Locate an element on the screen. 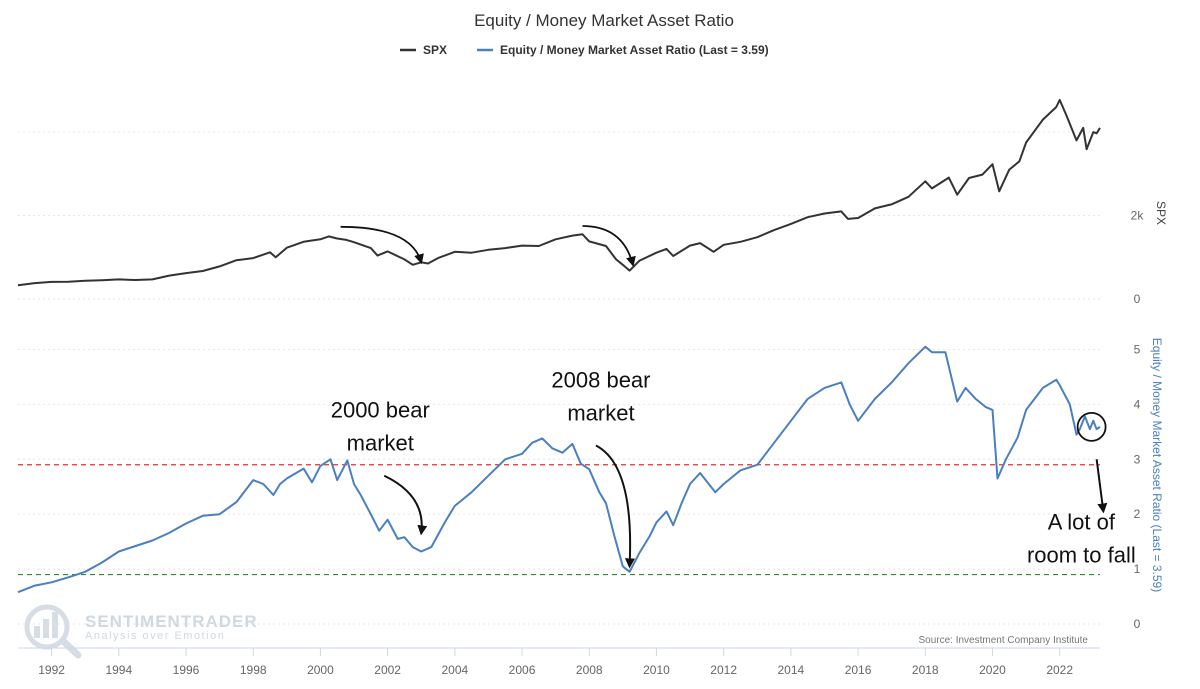 The image size is (1200, 689). spx-tick-label: 0 is located at coordinates (1137, 299).